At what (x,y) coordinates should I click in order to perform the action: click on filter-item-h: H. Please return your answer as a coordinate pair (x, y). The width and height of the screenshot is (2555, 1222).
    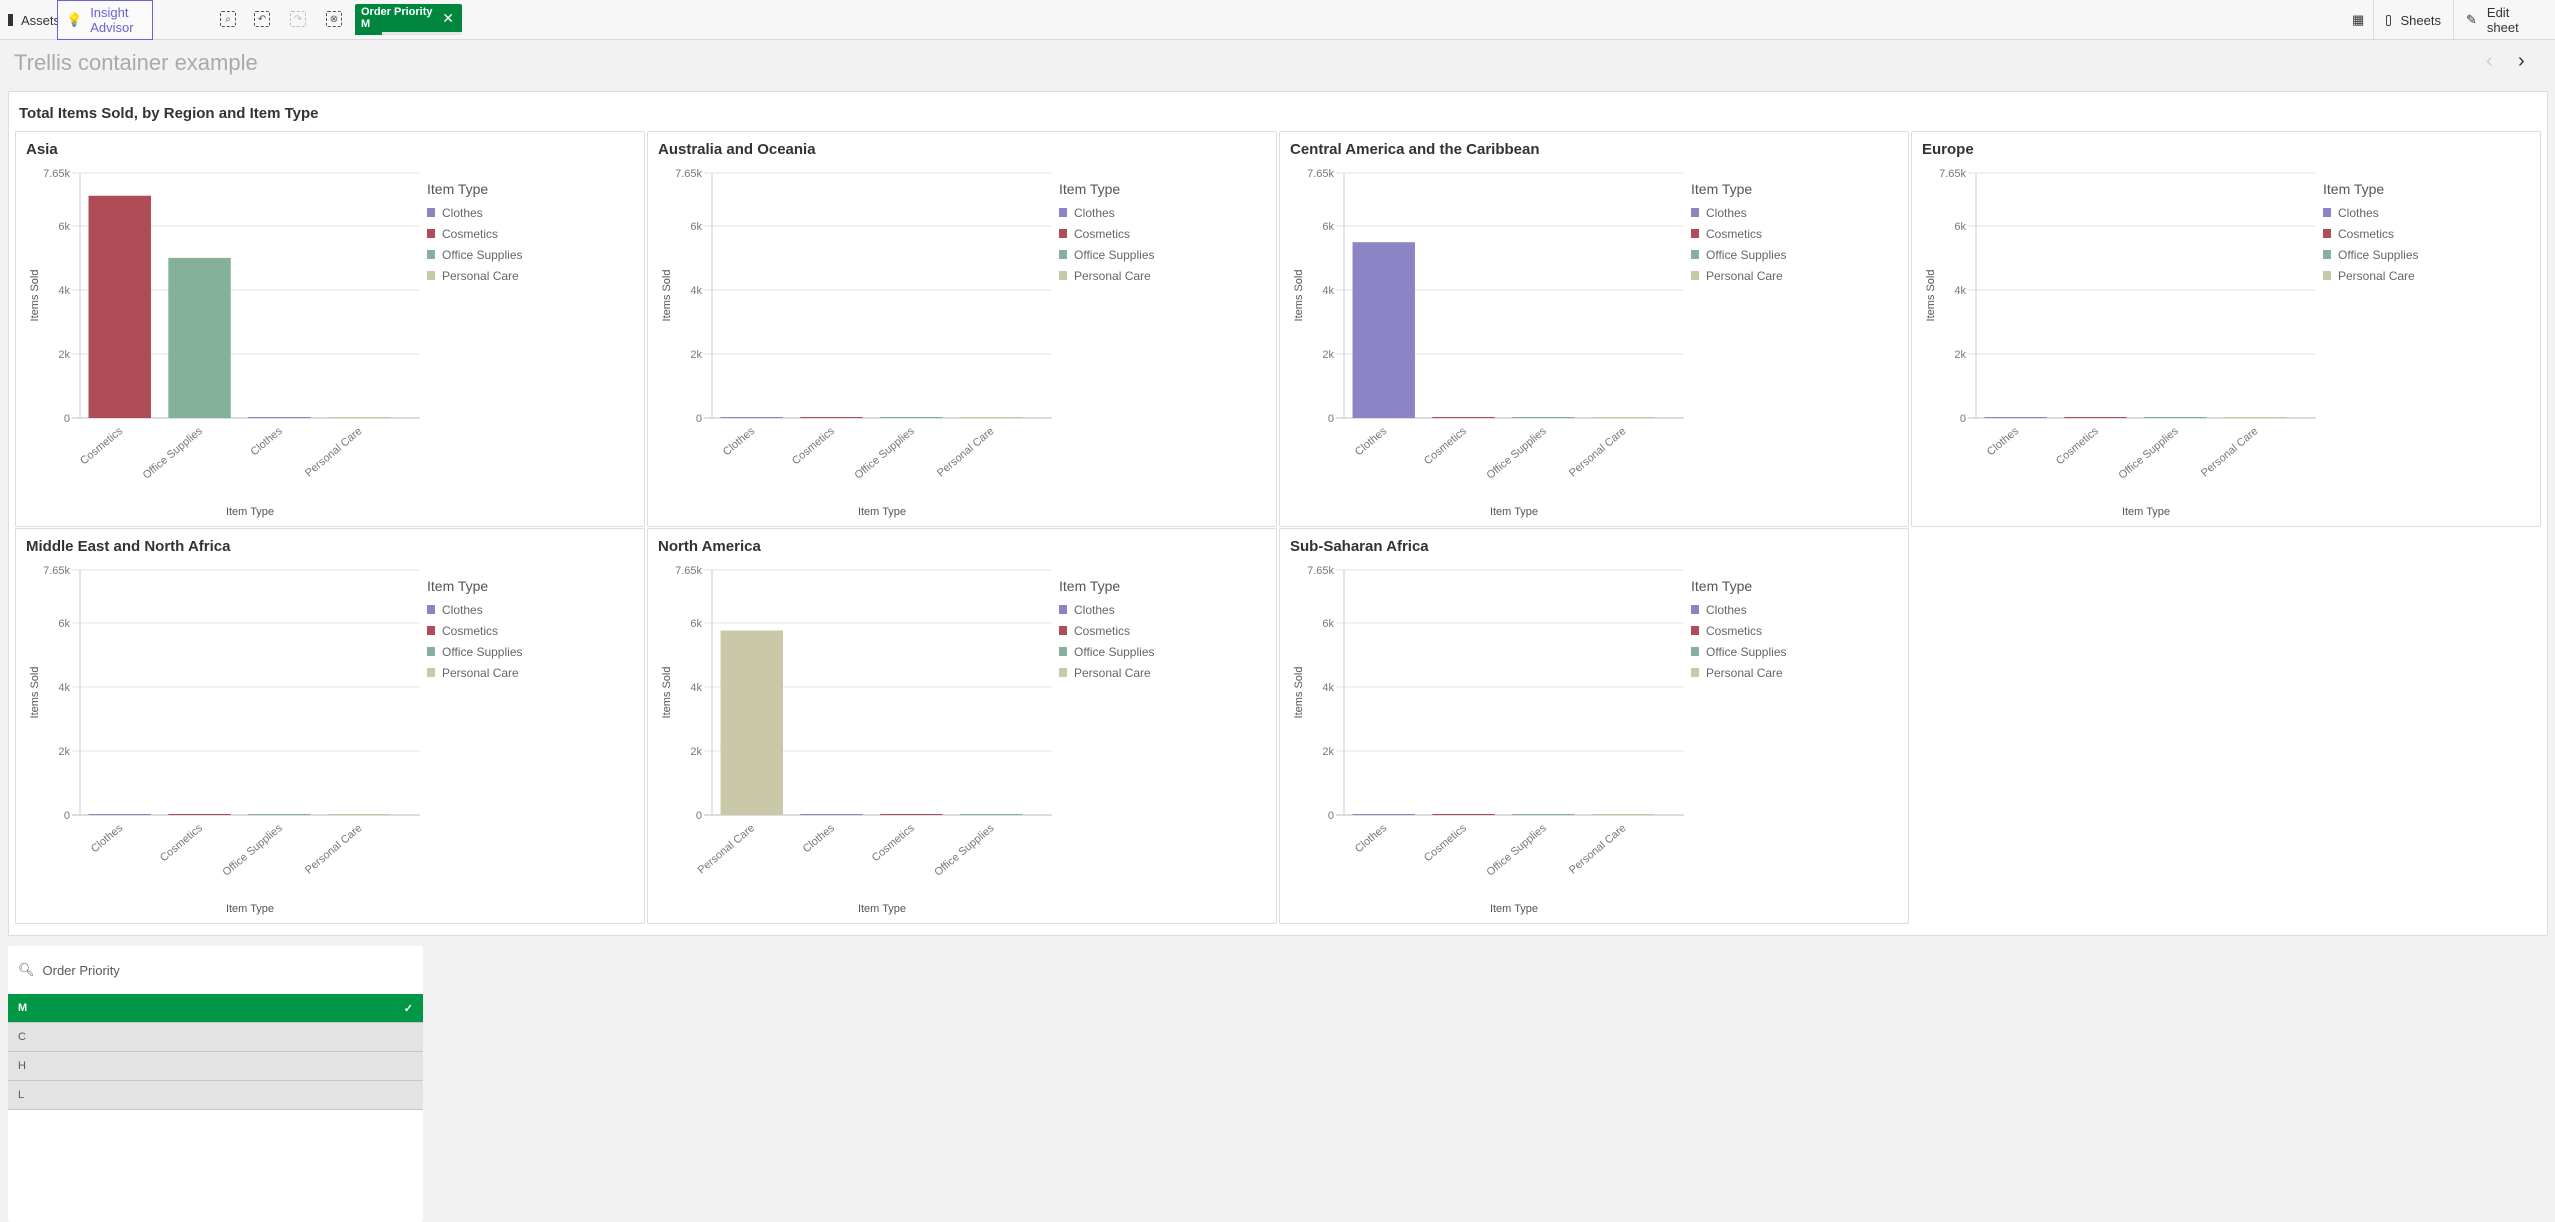
    Looking at the image, I should click on (215, 1066).